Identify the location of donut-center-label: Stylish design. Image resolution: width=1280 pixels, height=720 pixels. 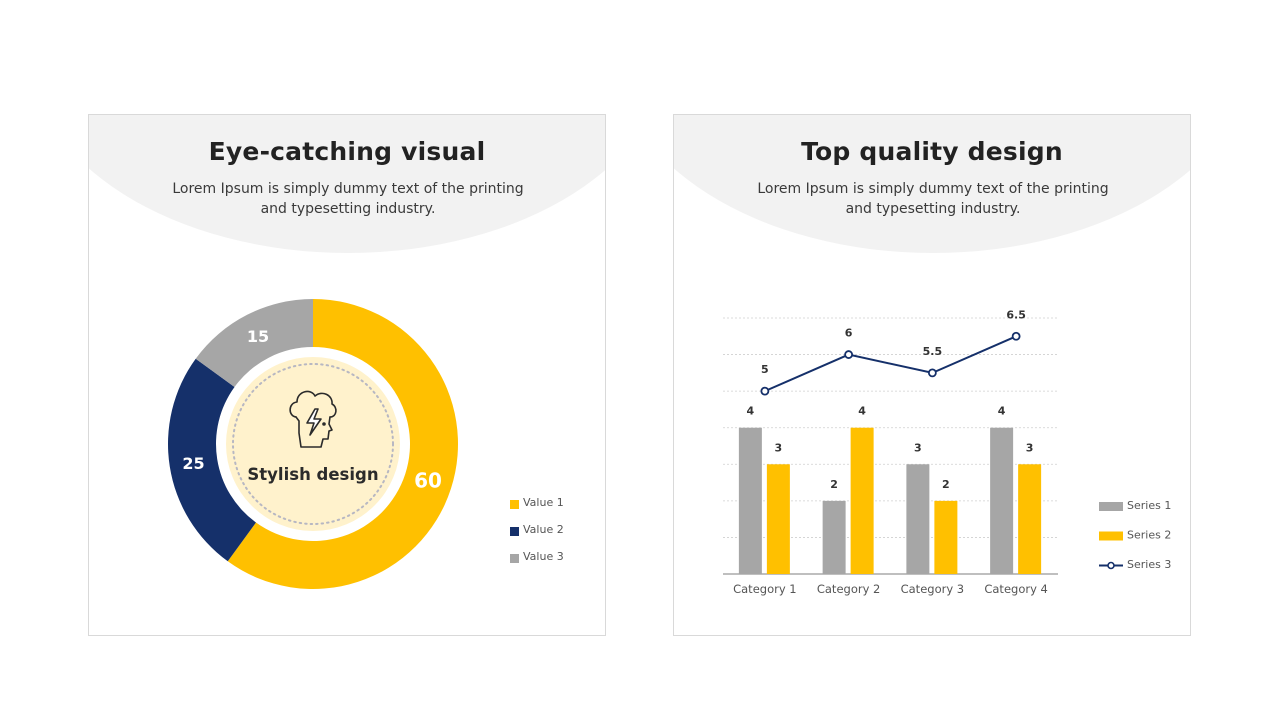
(312, 474).